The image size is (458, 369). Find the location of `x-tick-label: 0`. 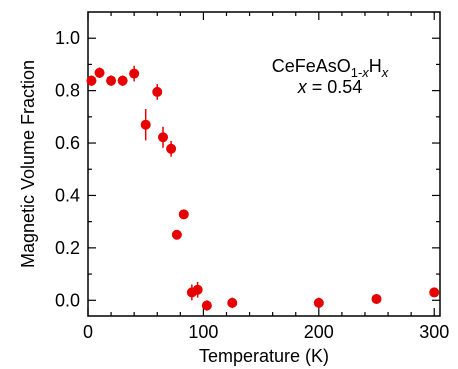

x-tick-label: 0 is located at coordinates (88, 332).